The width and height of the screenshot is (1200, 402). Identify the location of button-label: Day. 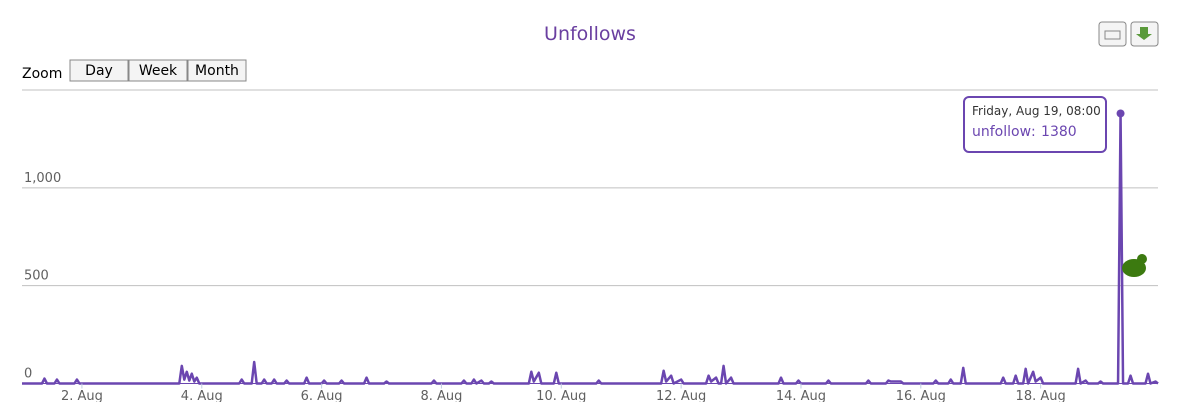
(99, 71).